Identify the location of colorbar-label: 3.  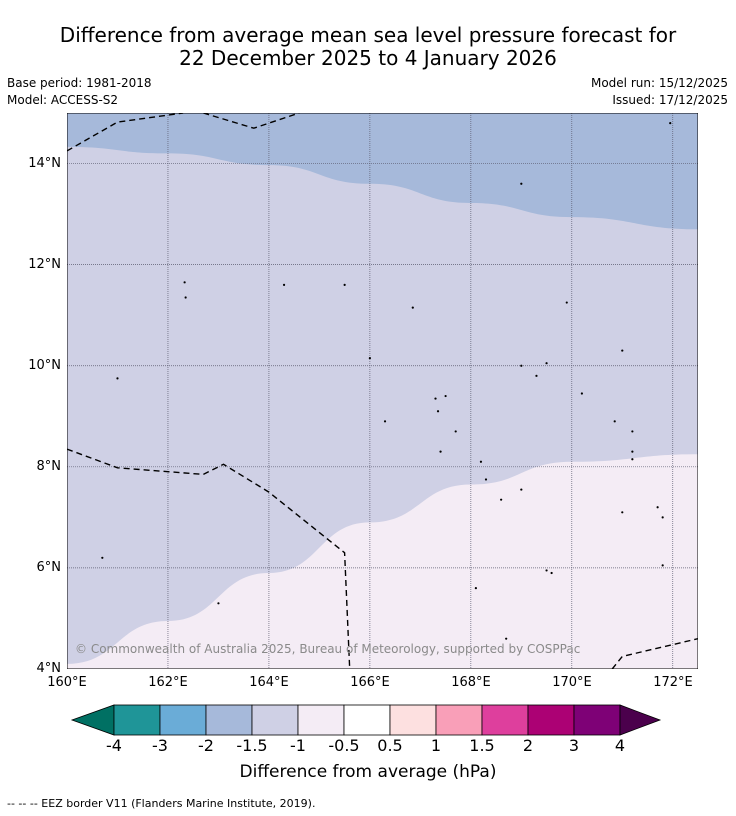
(574, 745).